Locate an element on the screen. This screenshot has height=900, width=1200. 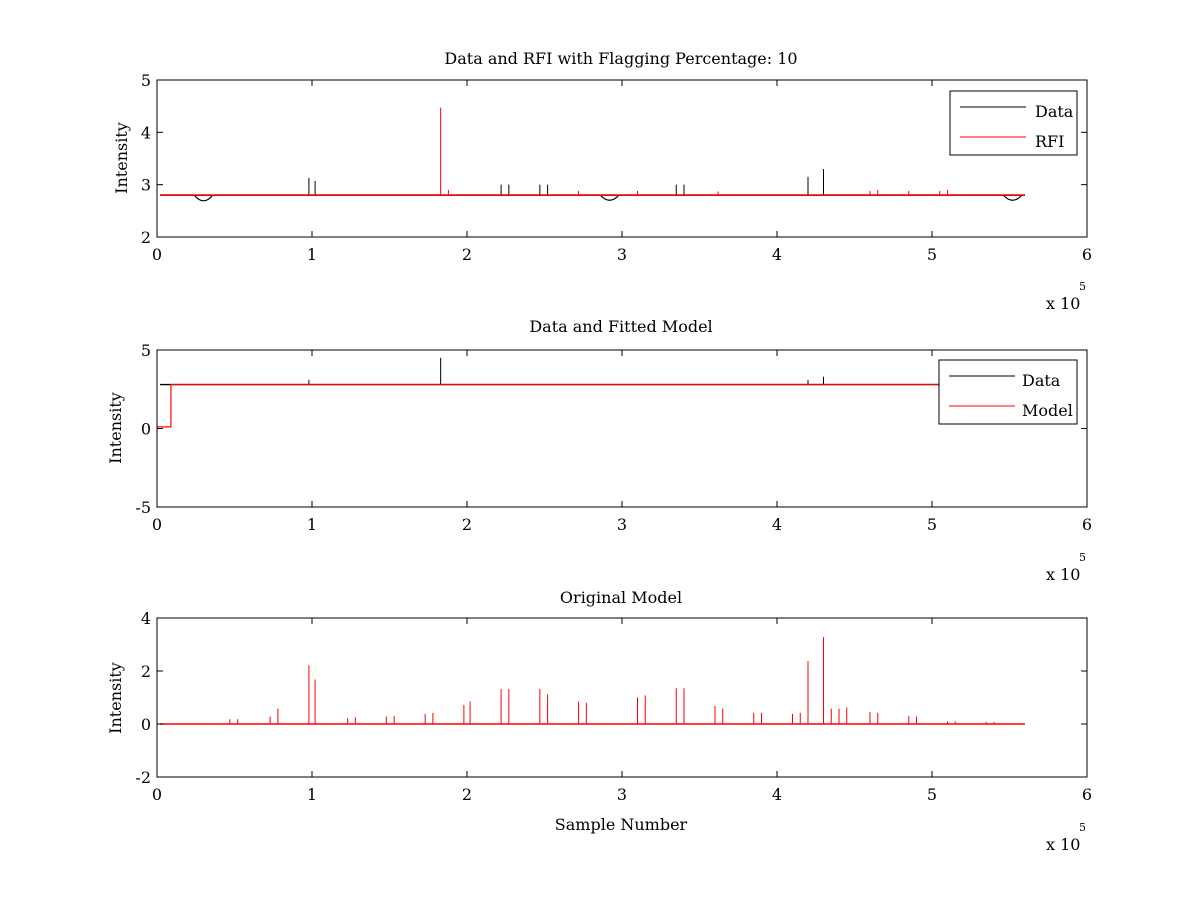
subplot-3-x-exponent: x 10 is located at coordinates (1063, 844).